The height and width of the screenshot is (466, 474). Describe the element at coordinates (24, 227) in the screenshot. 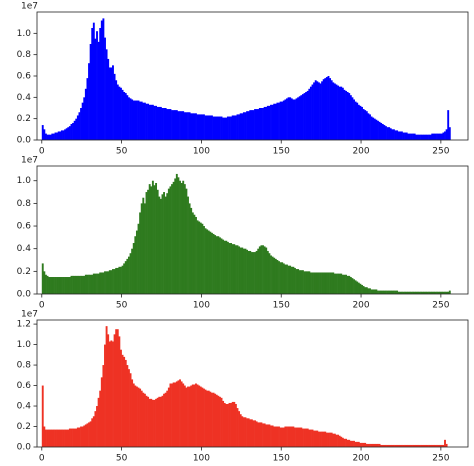

I see `y-tick-label: 0.6` at that location.